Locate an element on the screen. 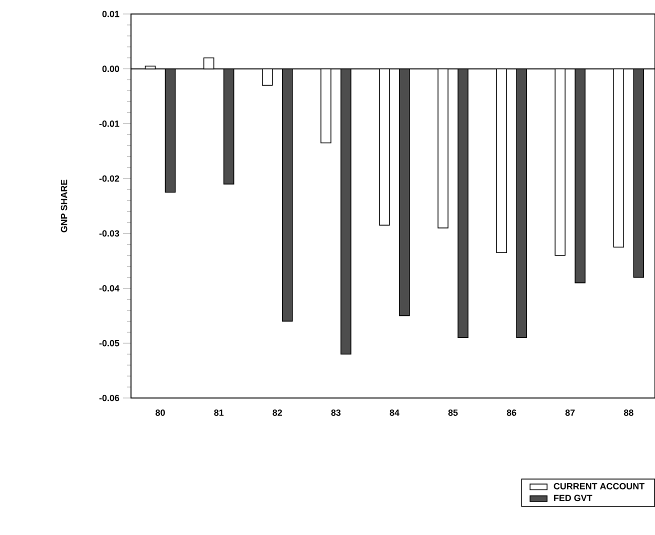 The height and width of the screenshot is (535, 655). x-tick-label: 88 is located at coordinates (629, 413).